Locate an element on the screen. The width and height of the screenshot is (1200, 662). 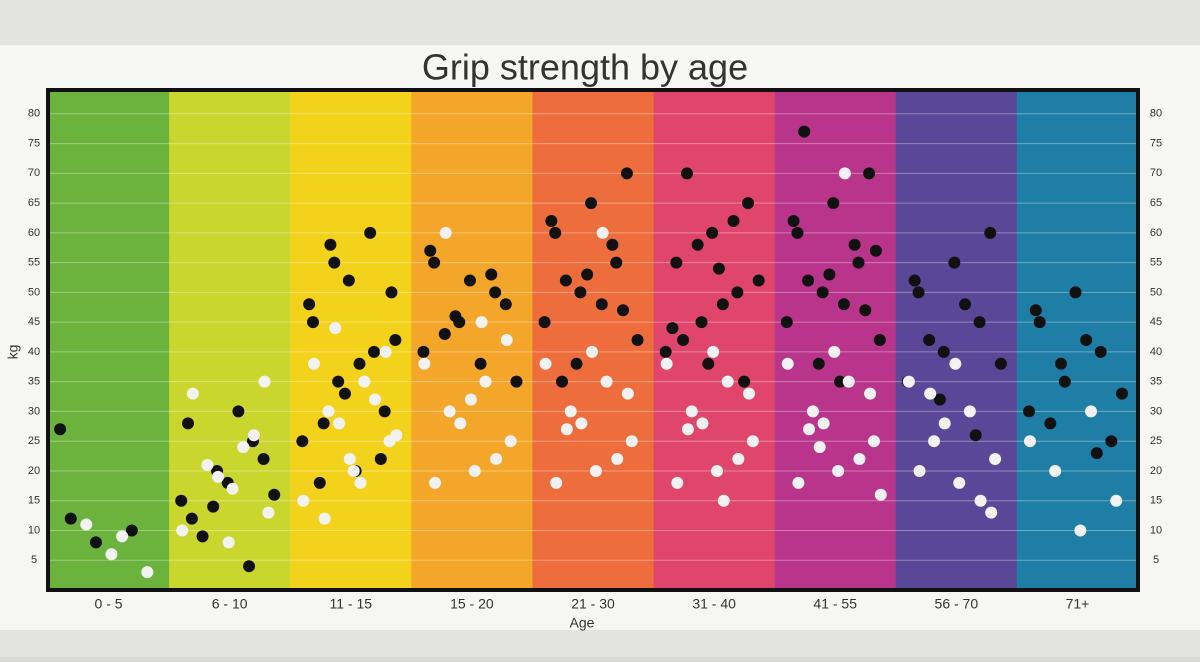
x-tick-label: 41 - 55 is located at coordinates (835, 604).